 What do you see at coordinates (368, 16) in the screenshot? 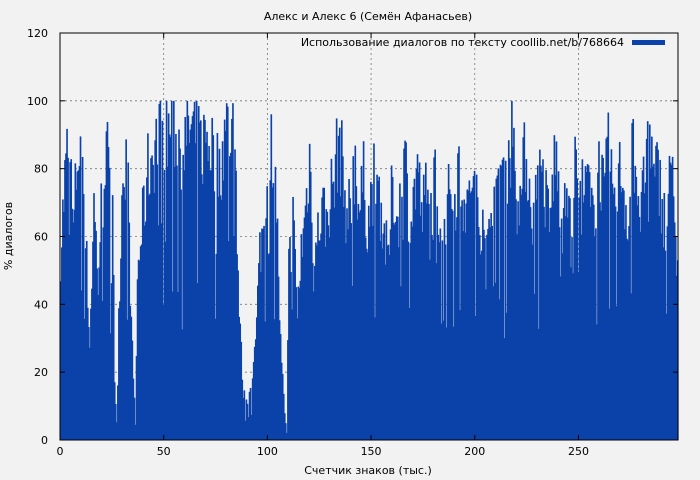
I see `chart-title: Алекс и Алекс 6 (Семён Афанасьев)` at bounding box center [368, 16].